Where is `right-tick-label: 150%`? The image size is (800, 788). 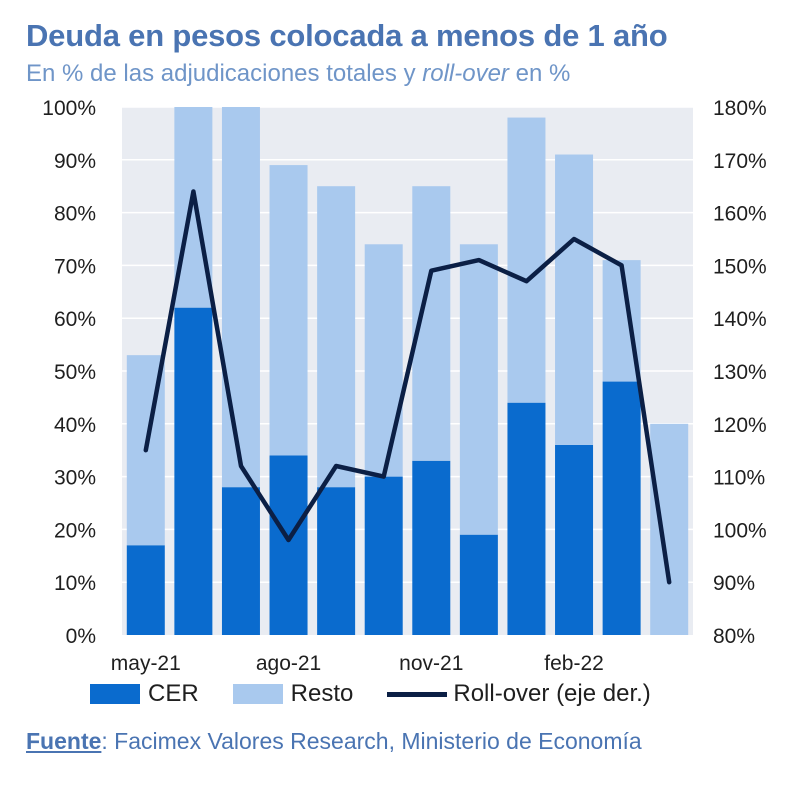 right-tick-label: 150% is located at coordinates (740, 266).